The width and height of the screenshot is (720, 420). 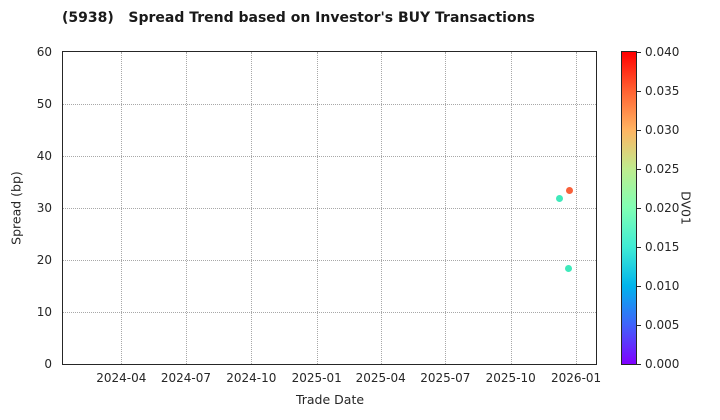 What do you see at coordinates (662, 247) in the screenshot?
I see `colorbar-tick-label: 0.015` at bounding box center [662, 247].